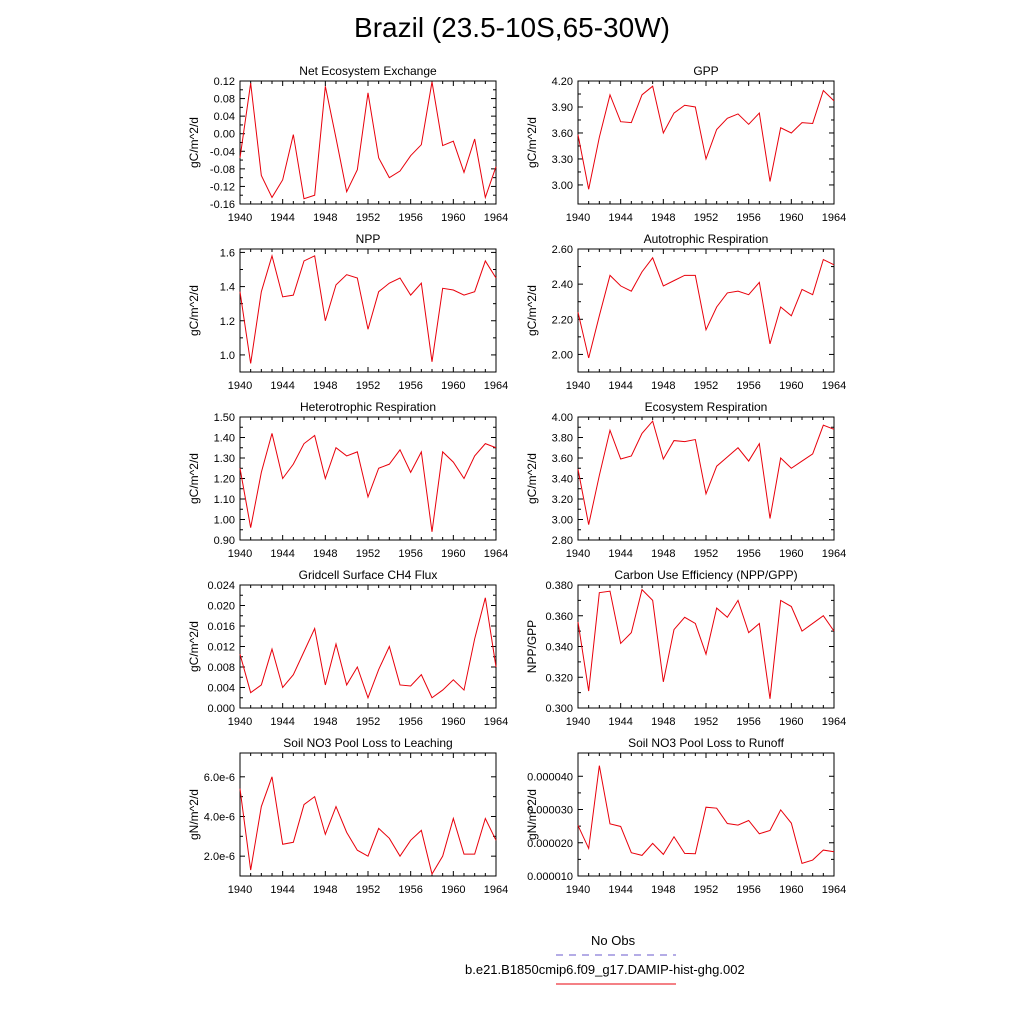  Describe the element at coordinates (222, 205) in the screenshot. I see `y-tick-label: -0.16` at that location.